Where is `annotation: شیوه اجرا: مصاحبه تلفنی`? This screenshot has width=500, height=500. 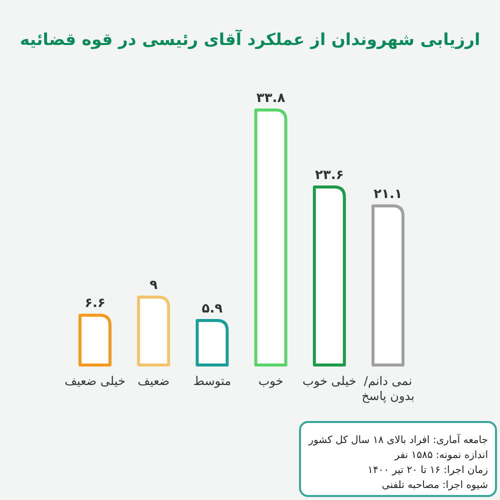
annotation: شیوه اجرا: مصاحبه تلفنی is located at coordinates (435, 485).